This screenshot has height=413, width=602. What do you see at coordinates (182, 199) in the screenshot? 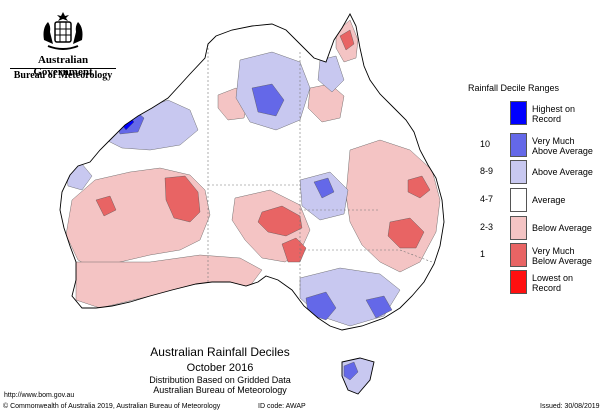
I see `region-very-much-below-wa` at bounding box center [182, 199].